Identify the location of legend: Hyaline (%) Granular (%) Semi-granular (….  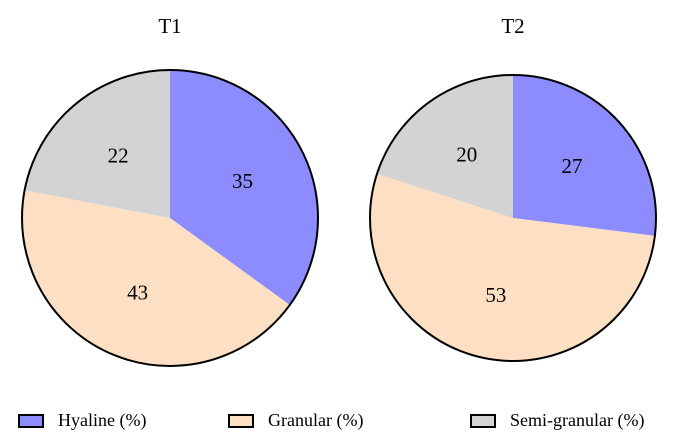
(336, 424).